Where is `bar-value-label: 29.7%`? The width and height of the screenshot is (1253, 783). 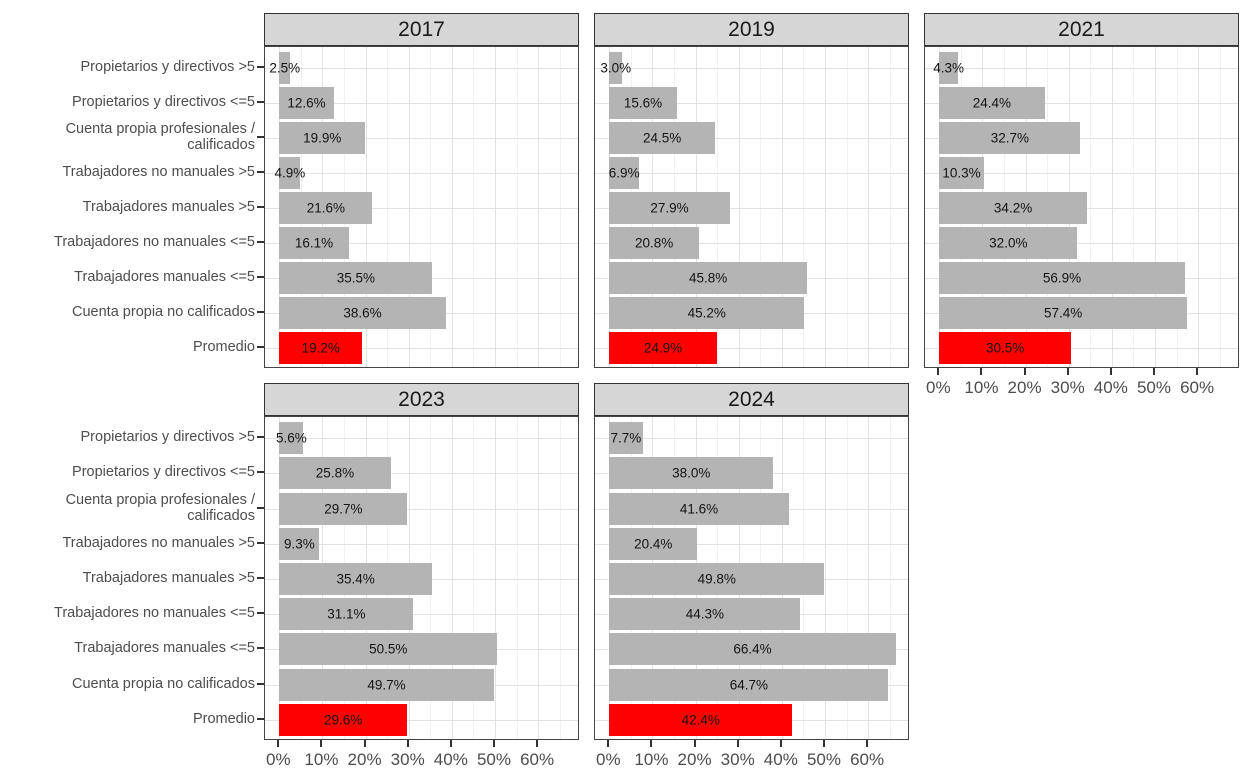
bar-value-label: 29.7% is located at coordinates (343, 509).